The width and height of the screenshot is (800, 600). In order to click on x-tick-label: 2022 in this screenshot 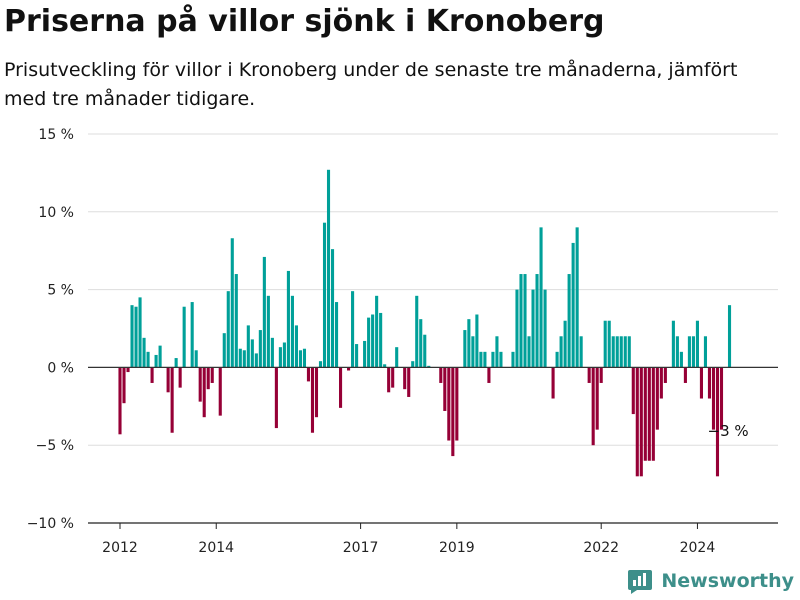, I will do `click(601, 548)`.